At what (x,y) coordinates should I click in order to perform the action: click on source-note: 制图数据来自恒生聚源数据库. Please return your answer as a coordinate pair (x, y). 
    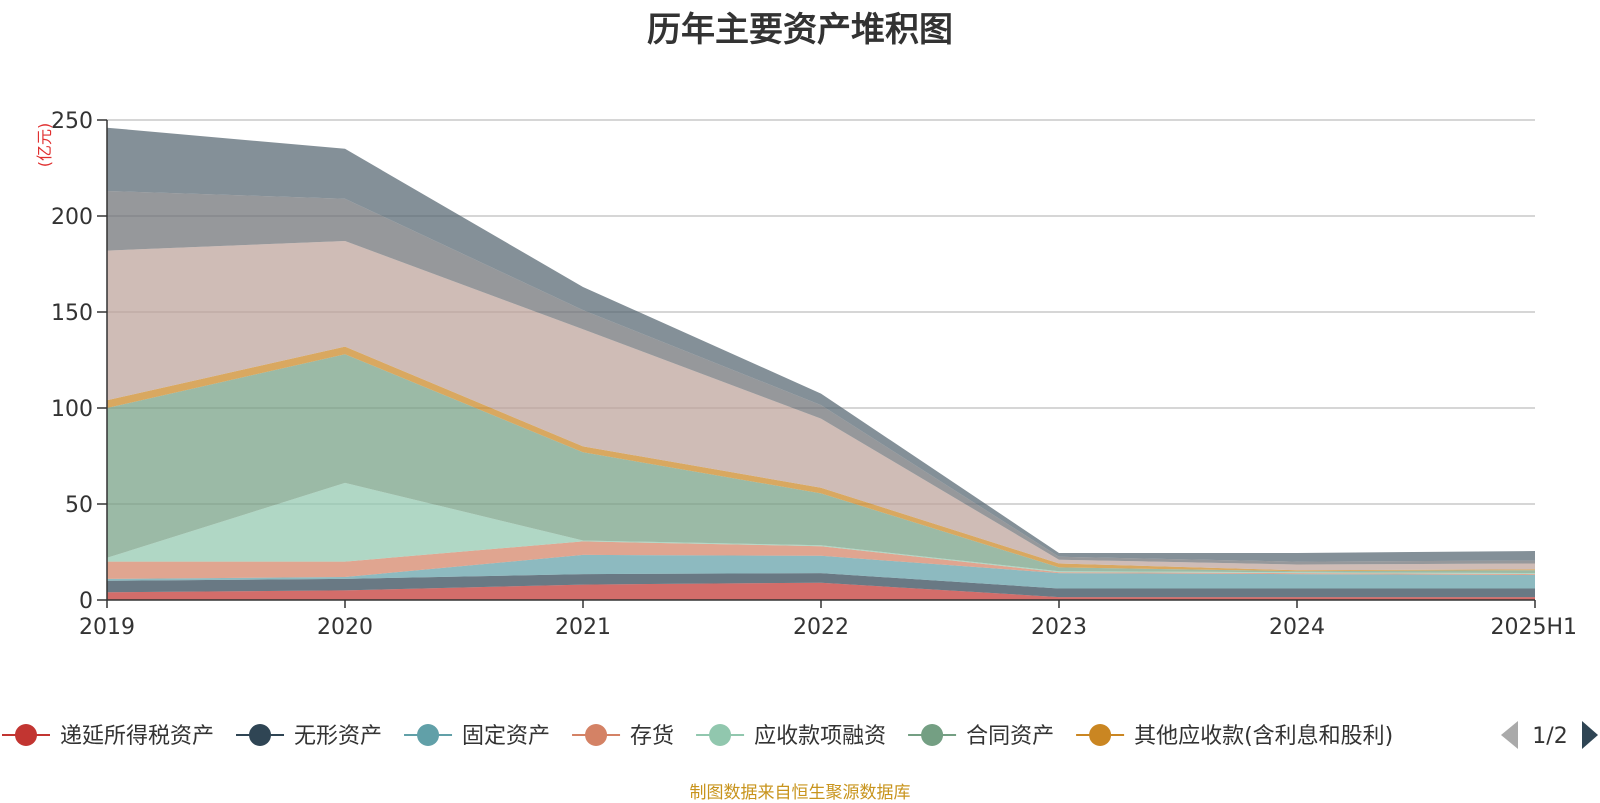
    Looking at the image, I should click on (800, 793).